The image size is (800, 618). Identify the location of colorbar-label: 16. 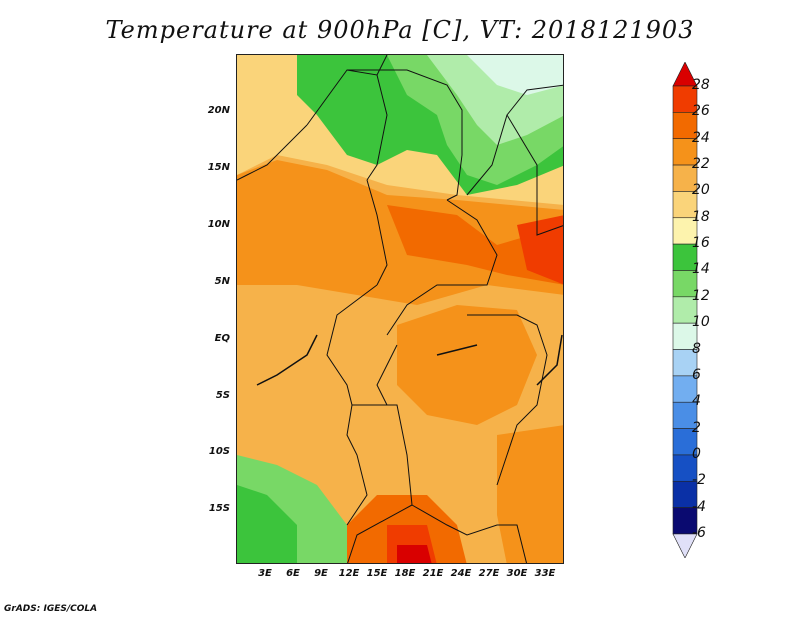
(701, 243).